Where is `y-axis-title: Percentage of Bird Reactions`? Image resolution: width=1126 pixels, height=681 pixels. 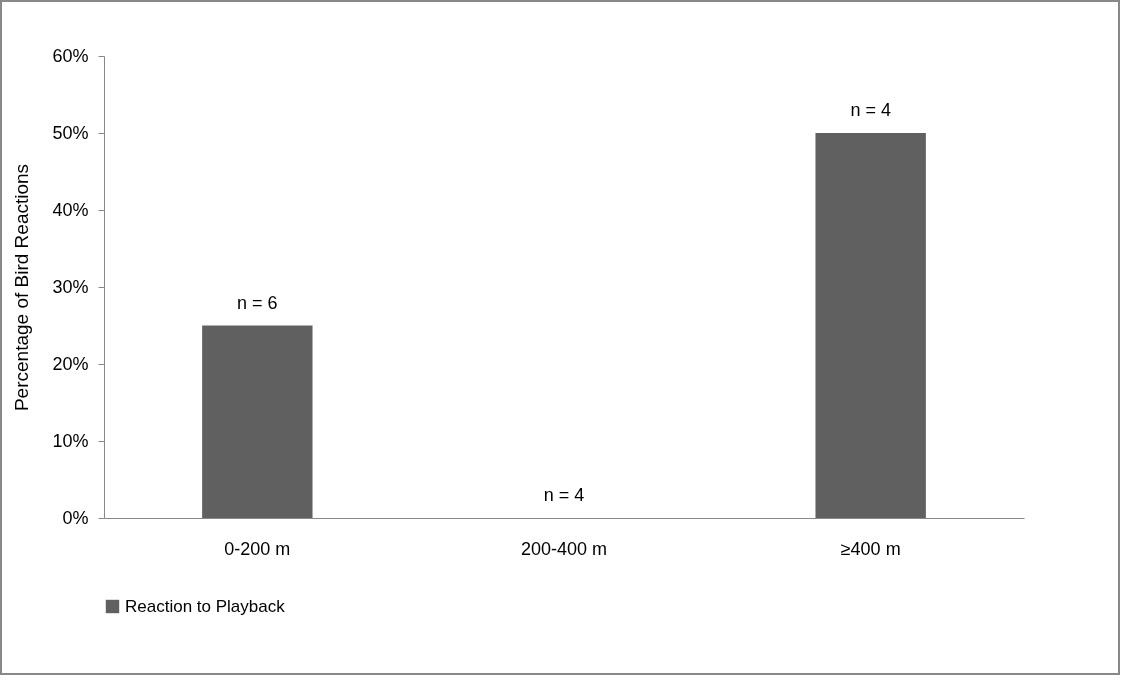 y-axis-title: Percentage of Bird Reactions is located at coordinates (22, 287).